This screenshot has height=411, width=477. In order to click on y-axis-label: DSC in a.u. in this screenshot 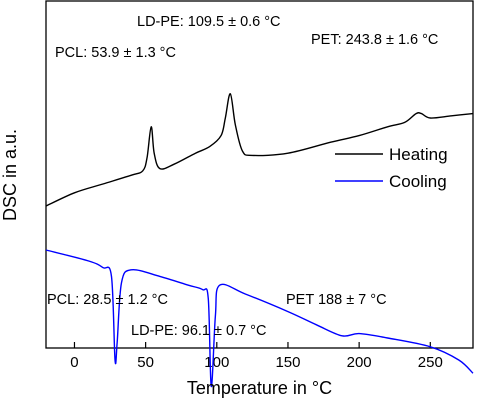, I will do `click(10, 175)`.